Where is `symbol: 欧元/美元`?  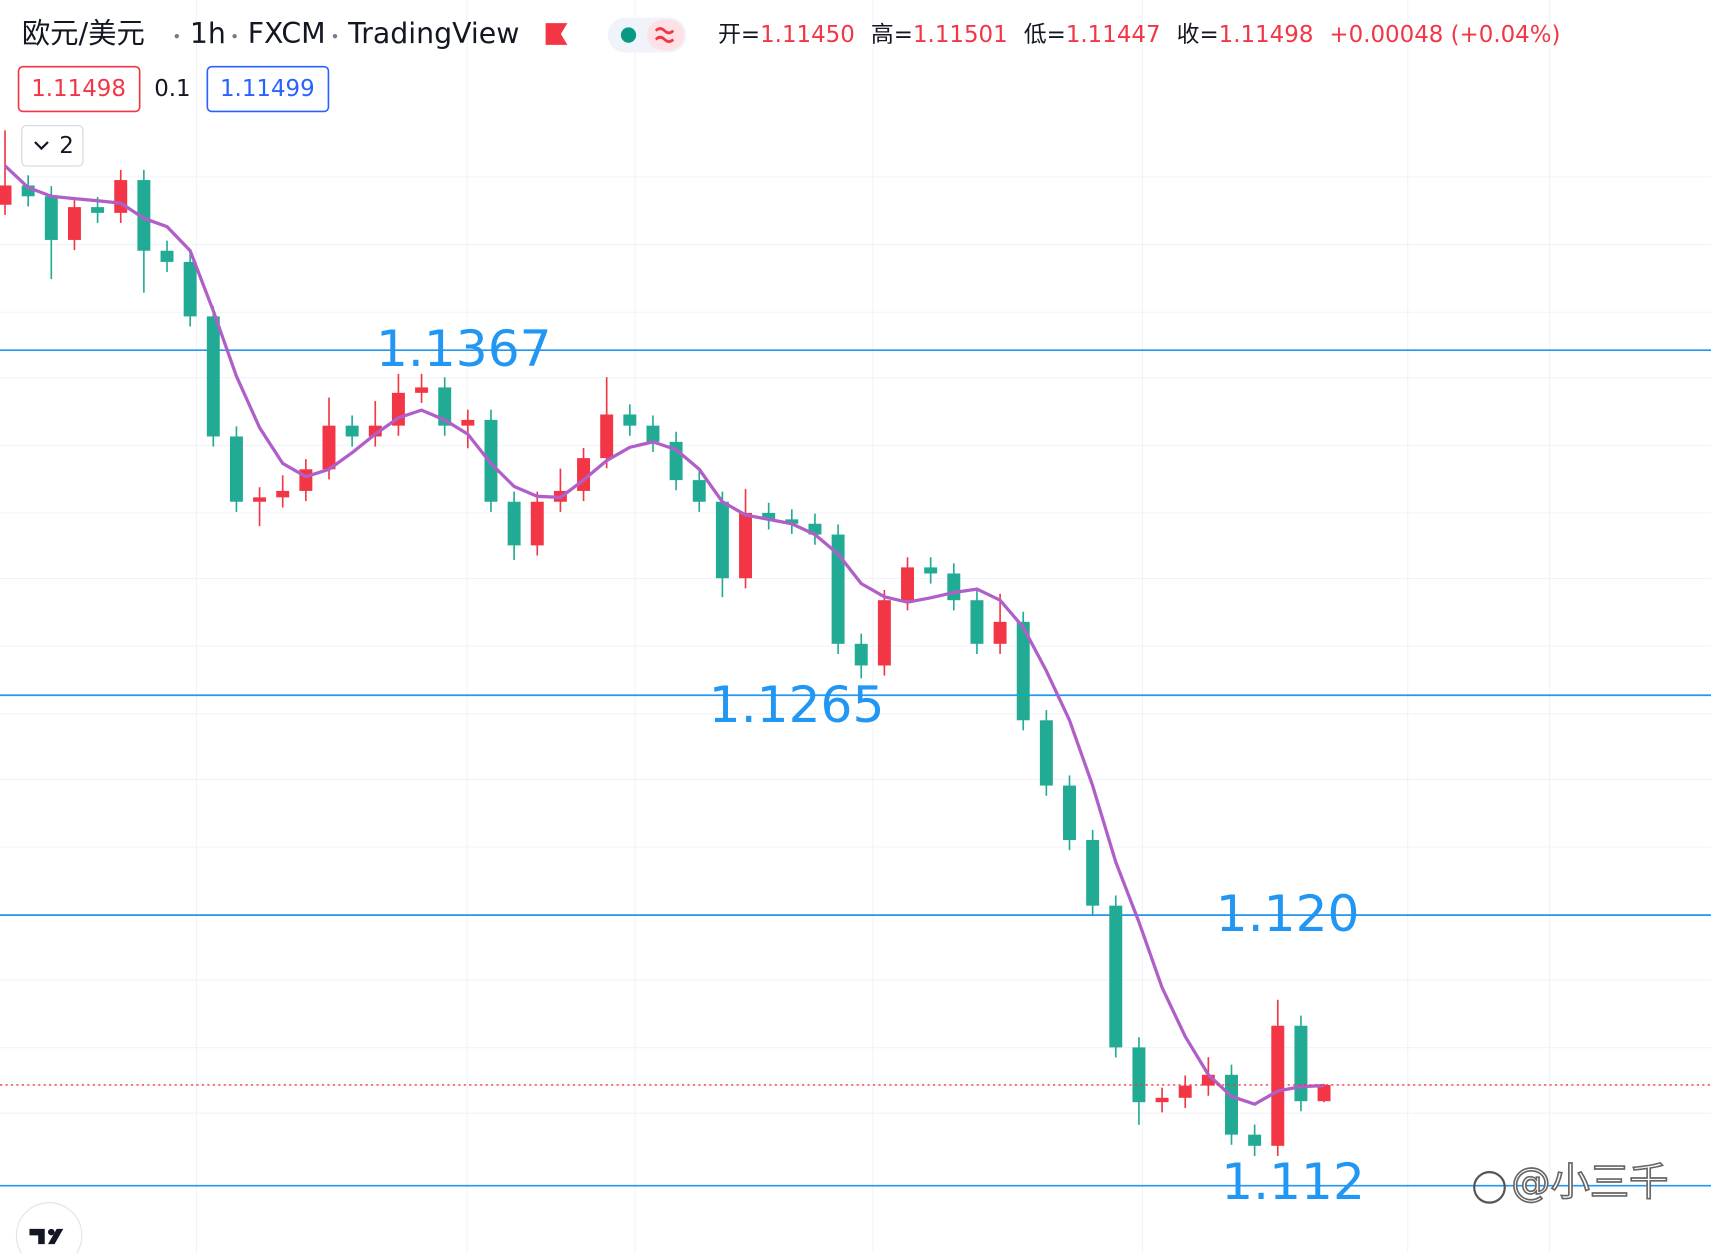 symbol: 欧元/美元 is located at coordinates (83, 33).